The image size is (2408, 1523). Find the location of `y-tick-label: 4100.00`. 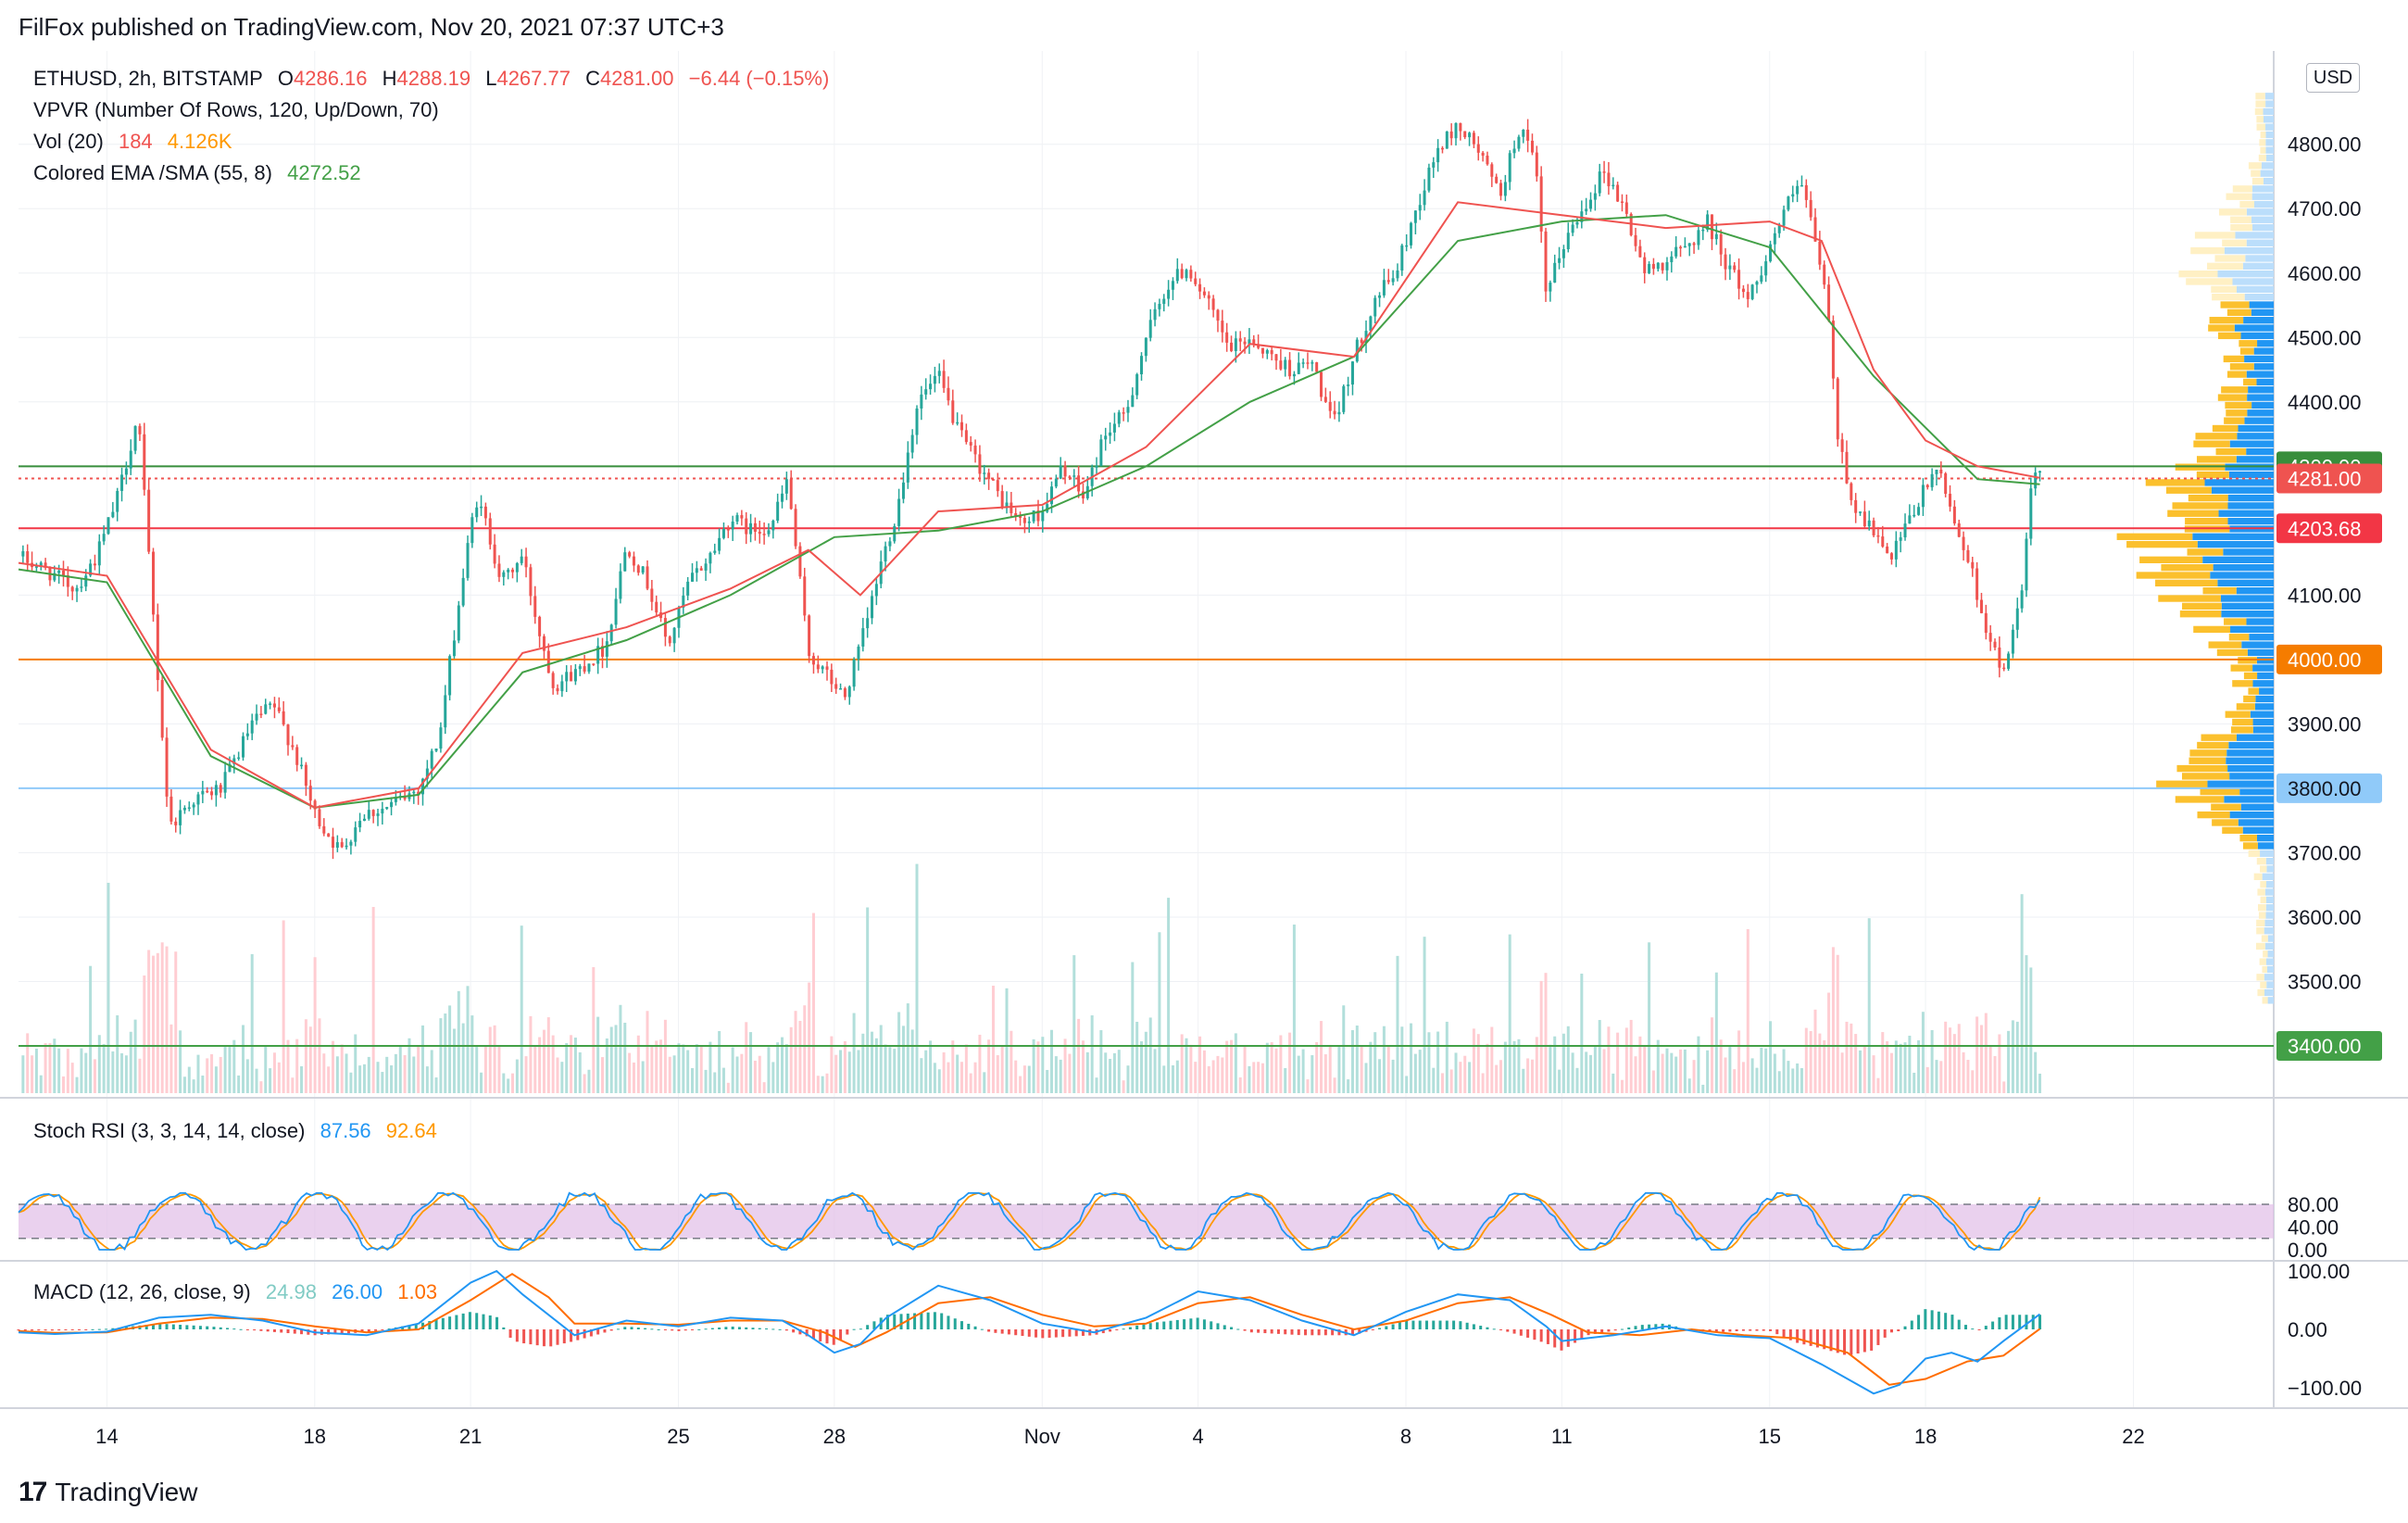

y-tick-label: 4100.00 is located at coordinates (2325, 595).